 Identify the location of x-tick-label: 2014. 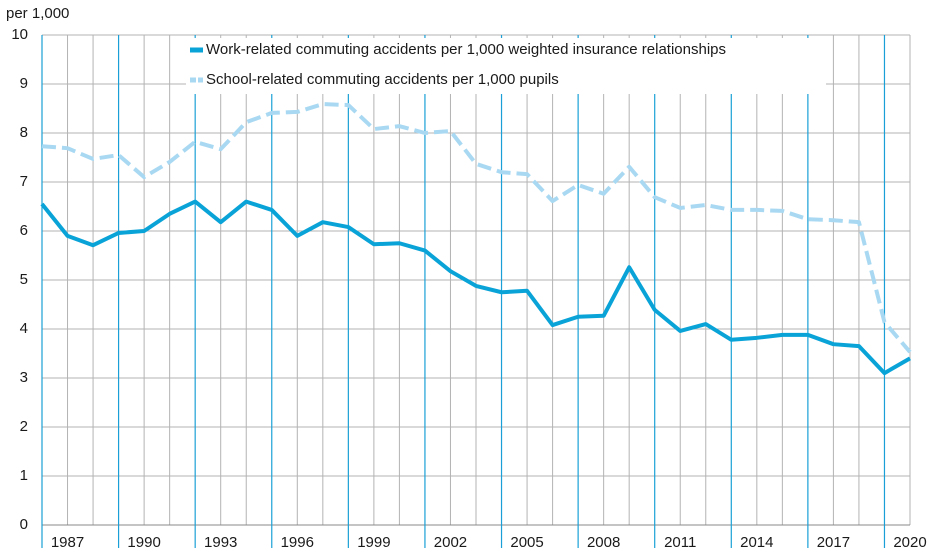
(756, 542).